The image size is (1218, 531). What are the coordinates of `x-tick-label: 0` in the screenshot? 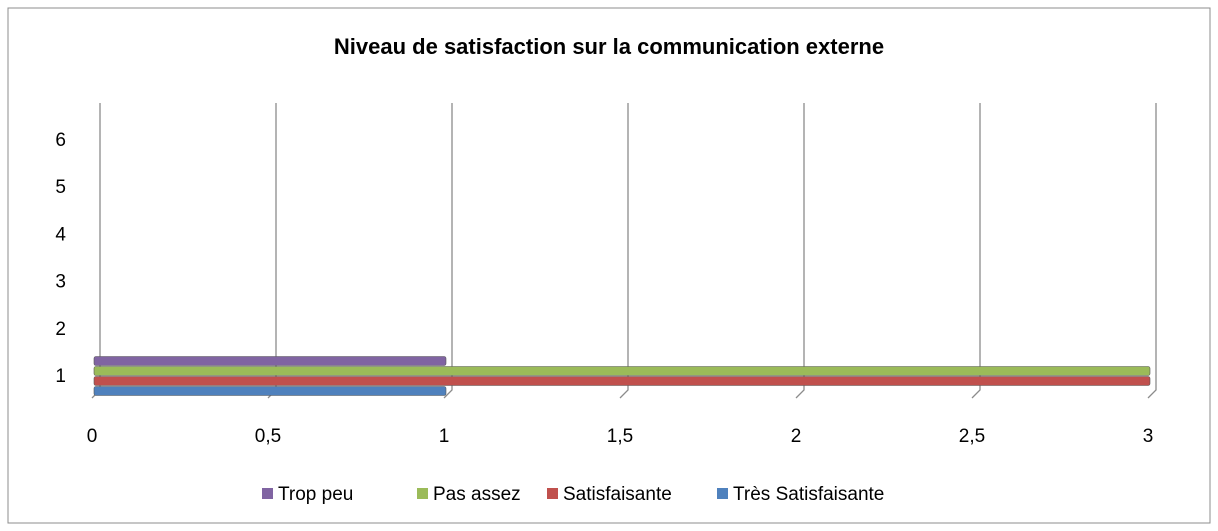 It's located at (92, 436).